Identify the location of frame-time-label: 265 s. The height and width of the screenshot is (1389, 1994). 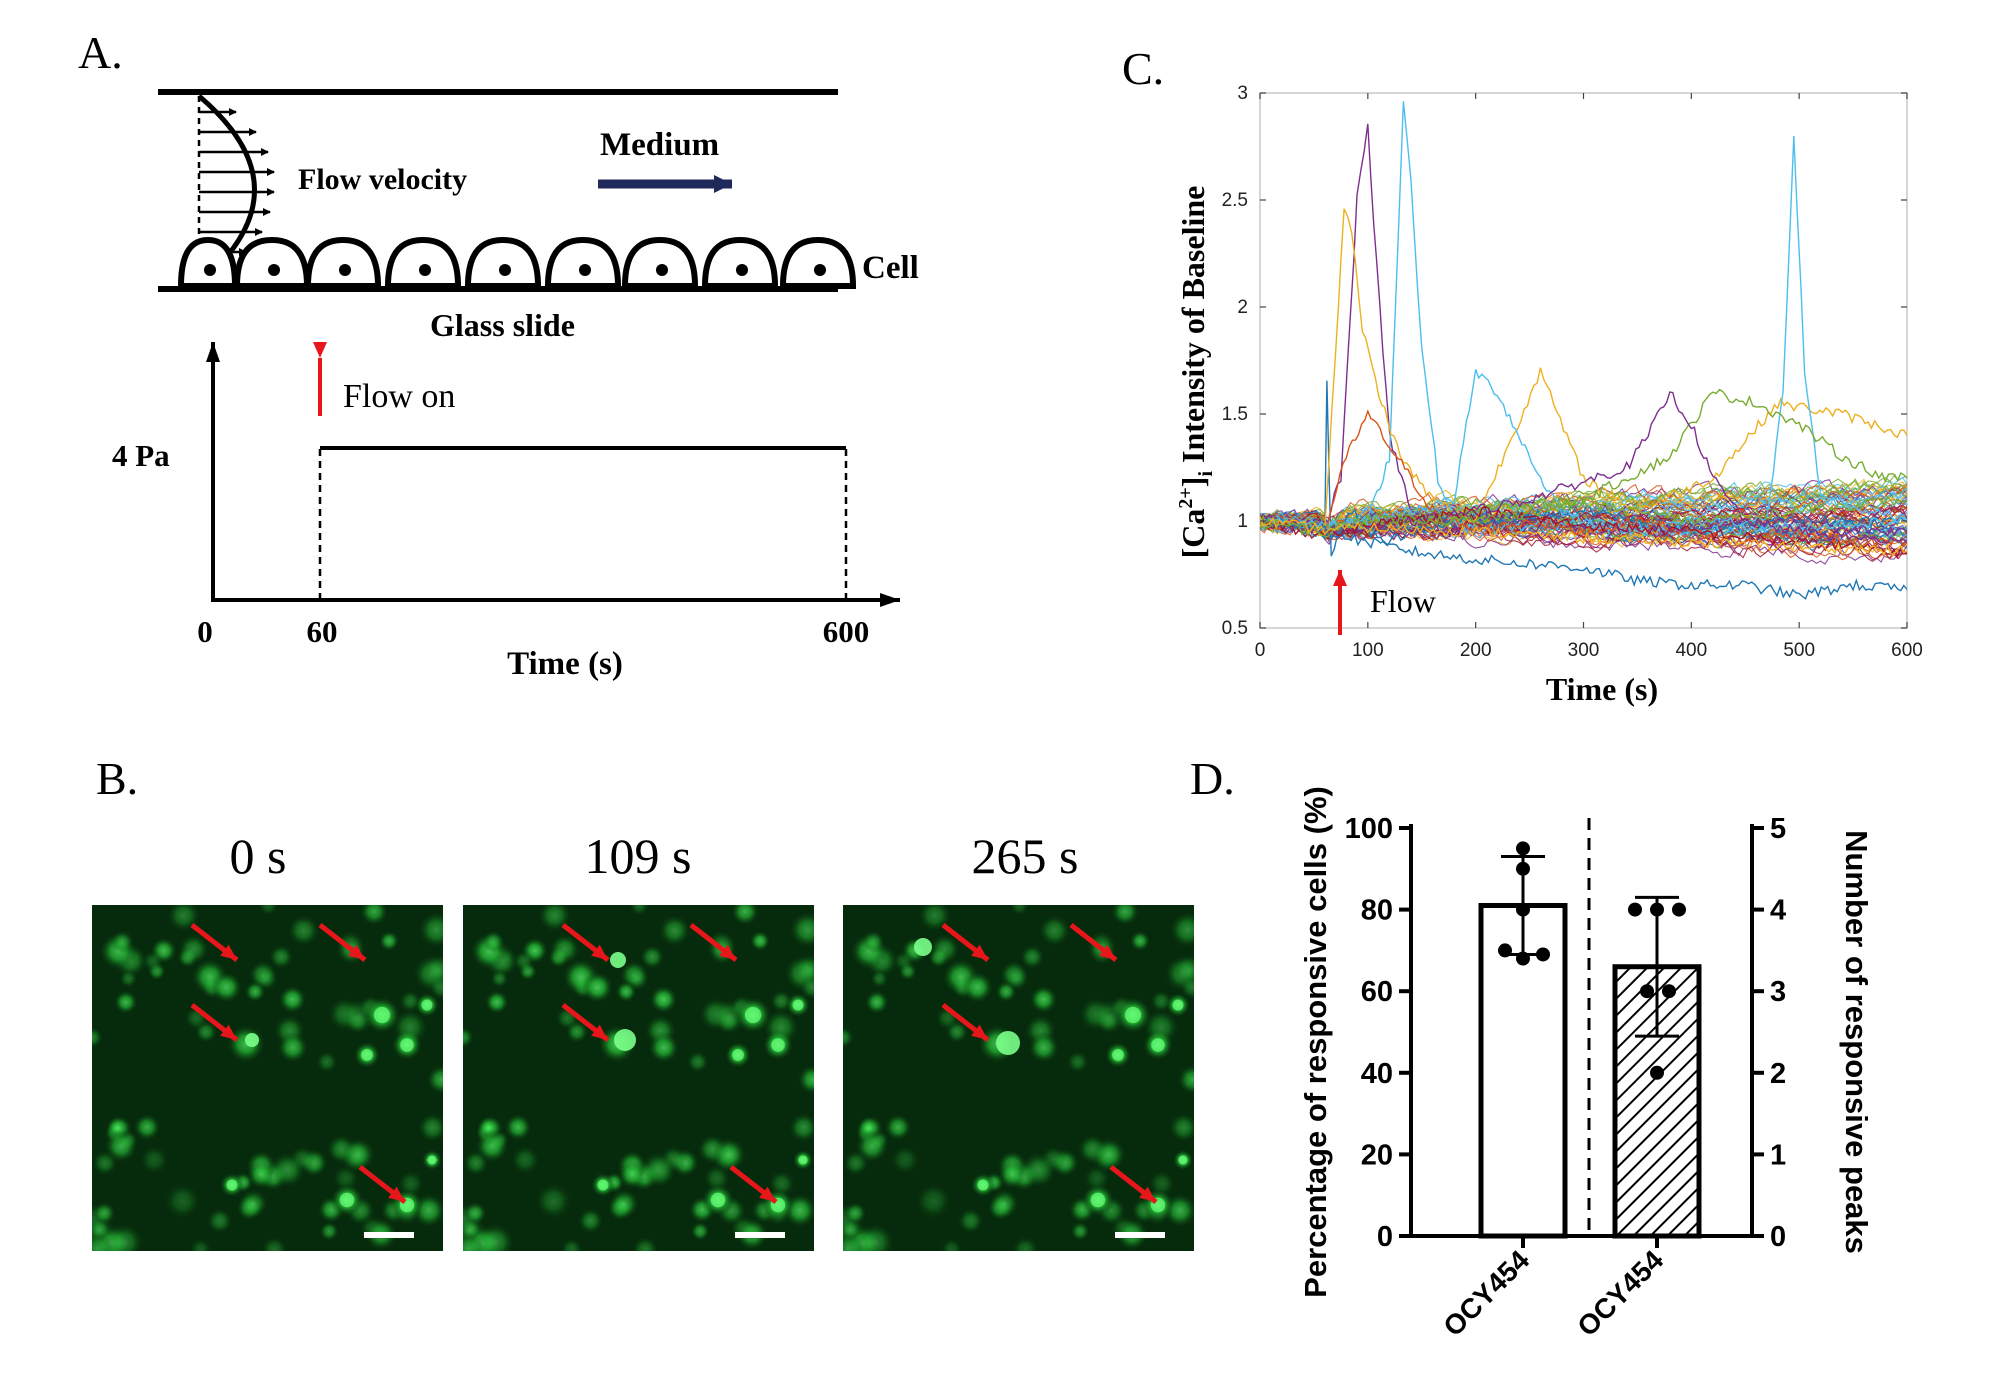
(1025, 856).